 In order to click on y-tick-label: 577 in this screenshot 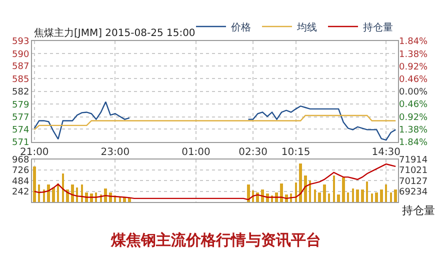, I will do `click(21, 118)`.